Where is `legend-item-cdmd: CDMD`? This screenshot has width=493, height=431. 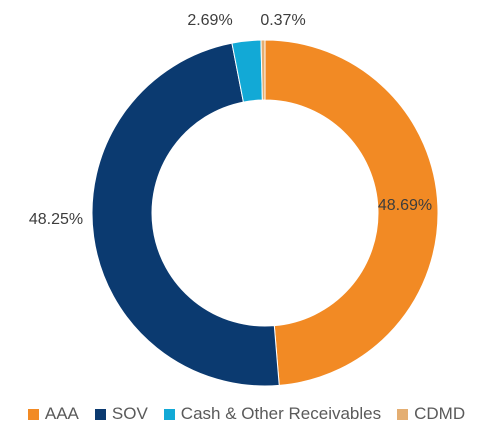 legend-item-cdmd: CDMD is located at coordinates (431, 414).